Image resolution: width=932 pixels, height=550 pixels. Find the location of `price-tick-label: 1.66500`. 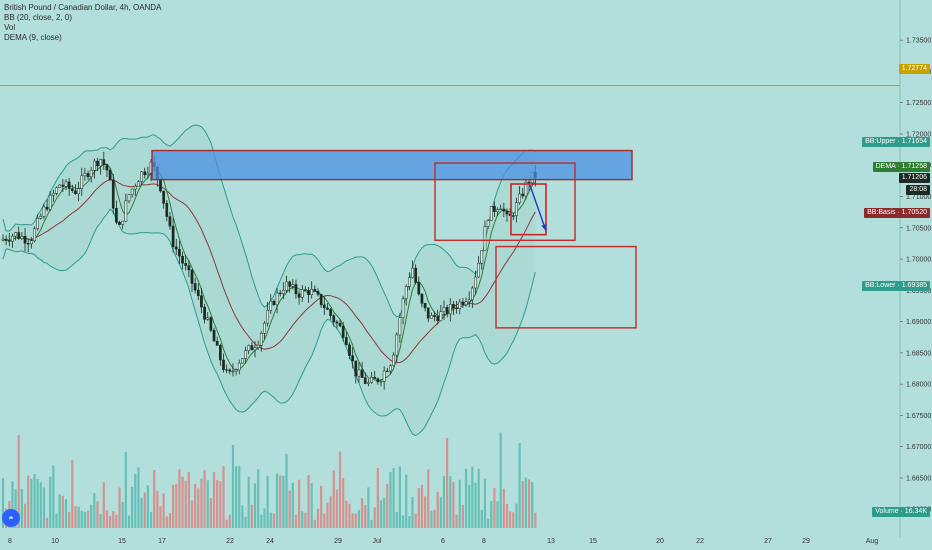

price-tick-label: 1.66500 is located at coordinates (918, 478).